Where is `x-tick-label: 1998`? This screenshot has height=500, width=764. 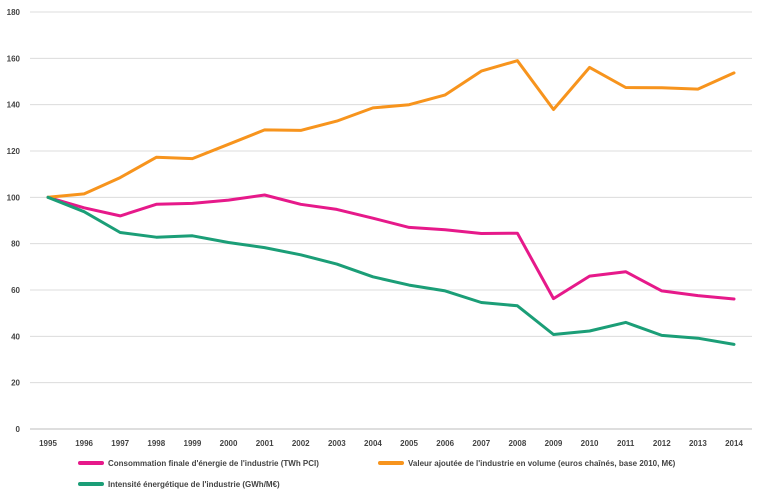 x-tick-label: 1998 is located at coordinates (156, 443).